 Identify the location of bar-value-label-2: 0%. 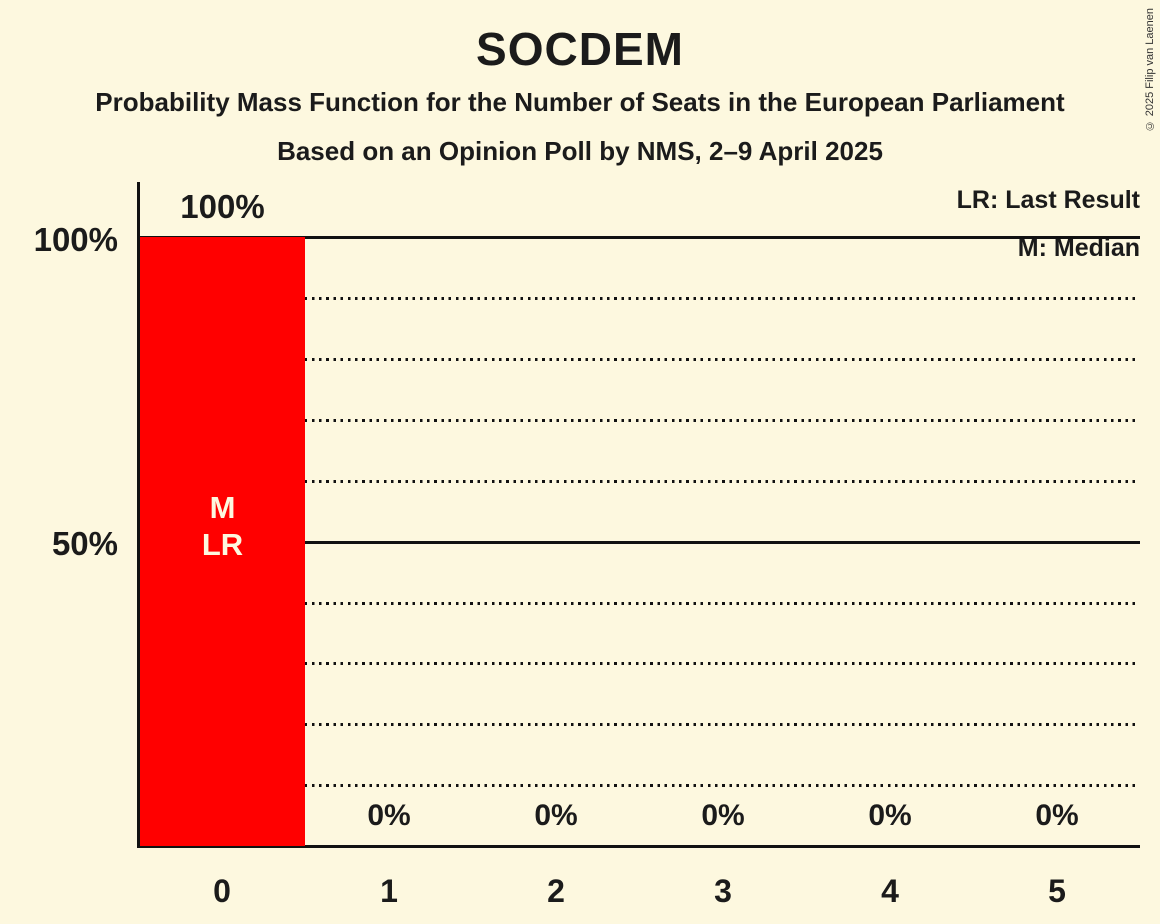
(556, 815).